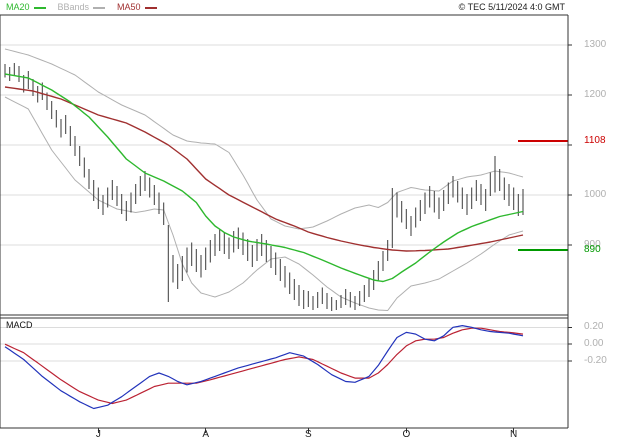  I want to click on month-label: S, so click(308, 434).